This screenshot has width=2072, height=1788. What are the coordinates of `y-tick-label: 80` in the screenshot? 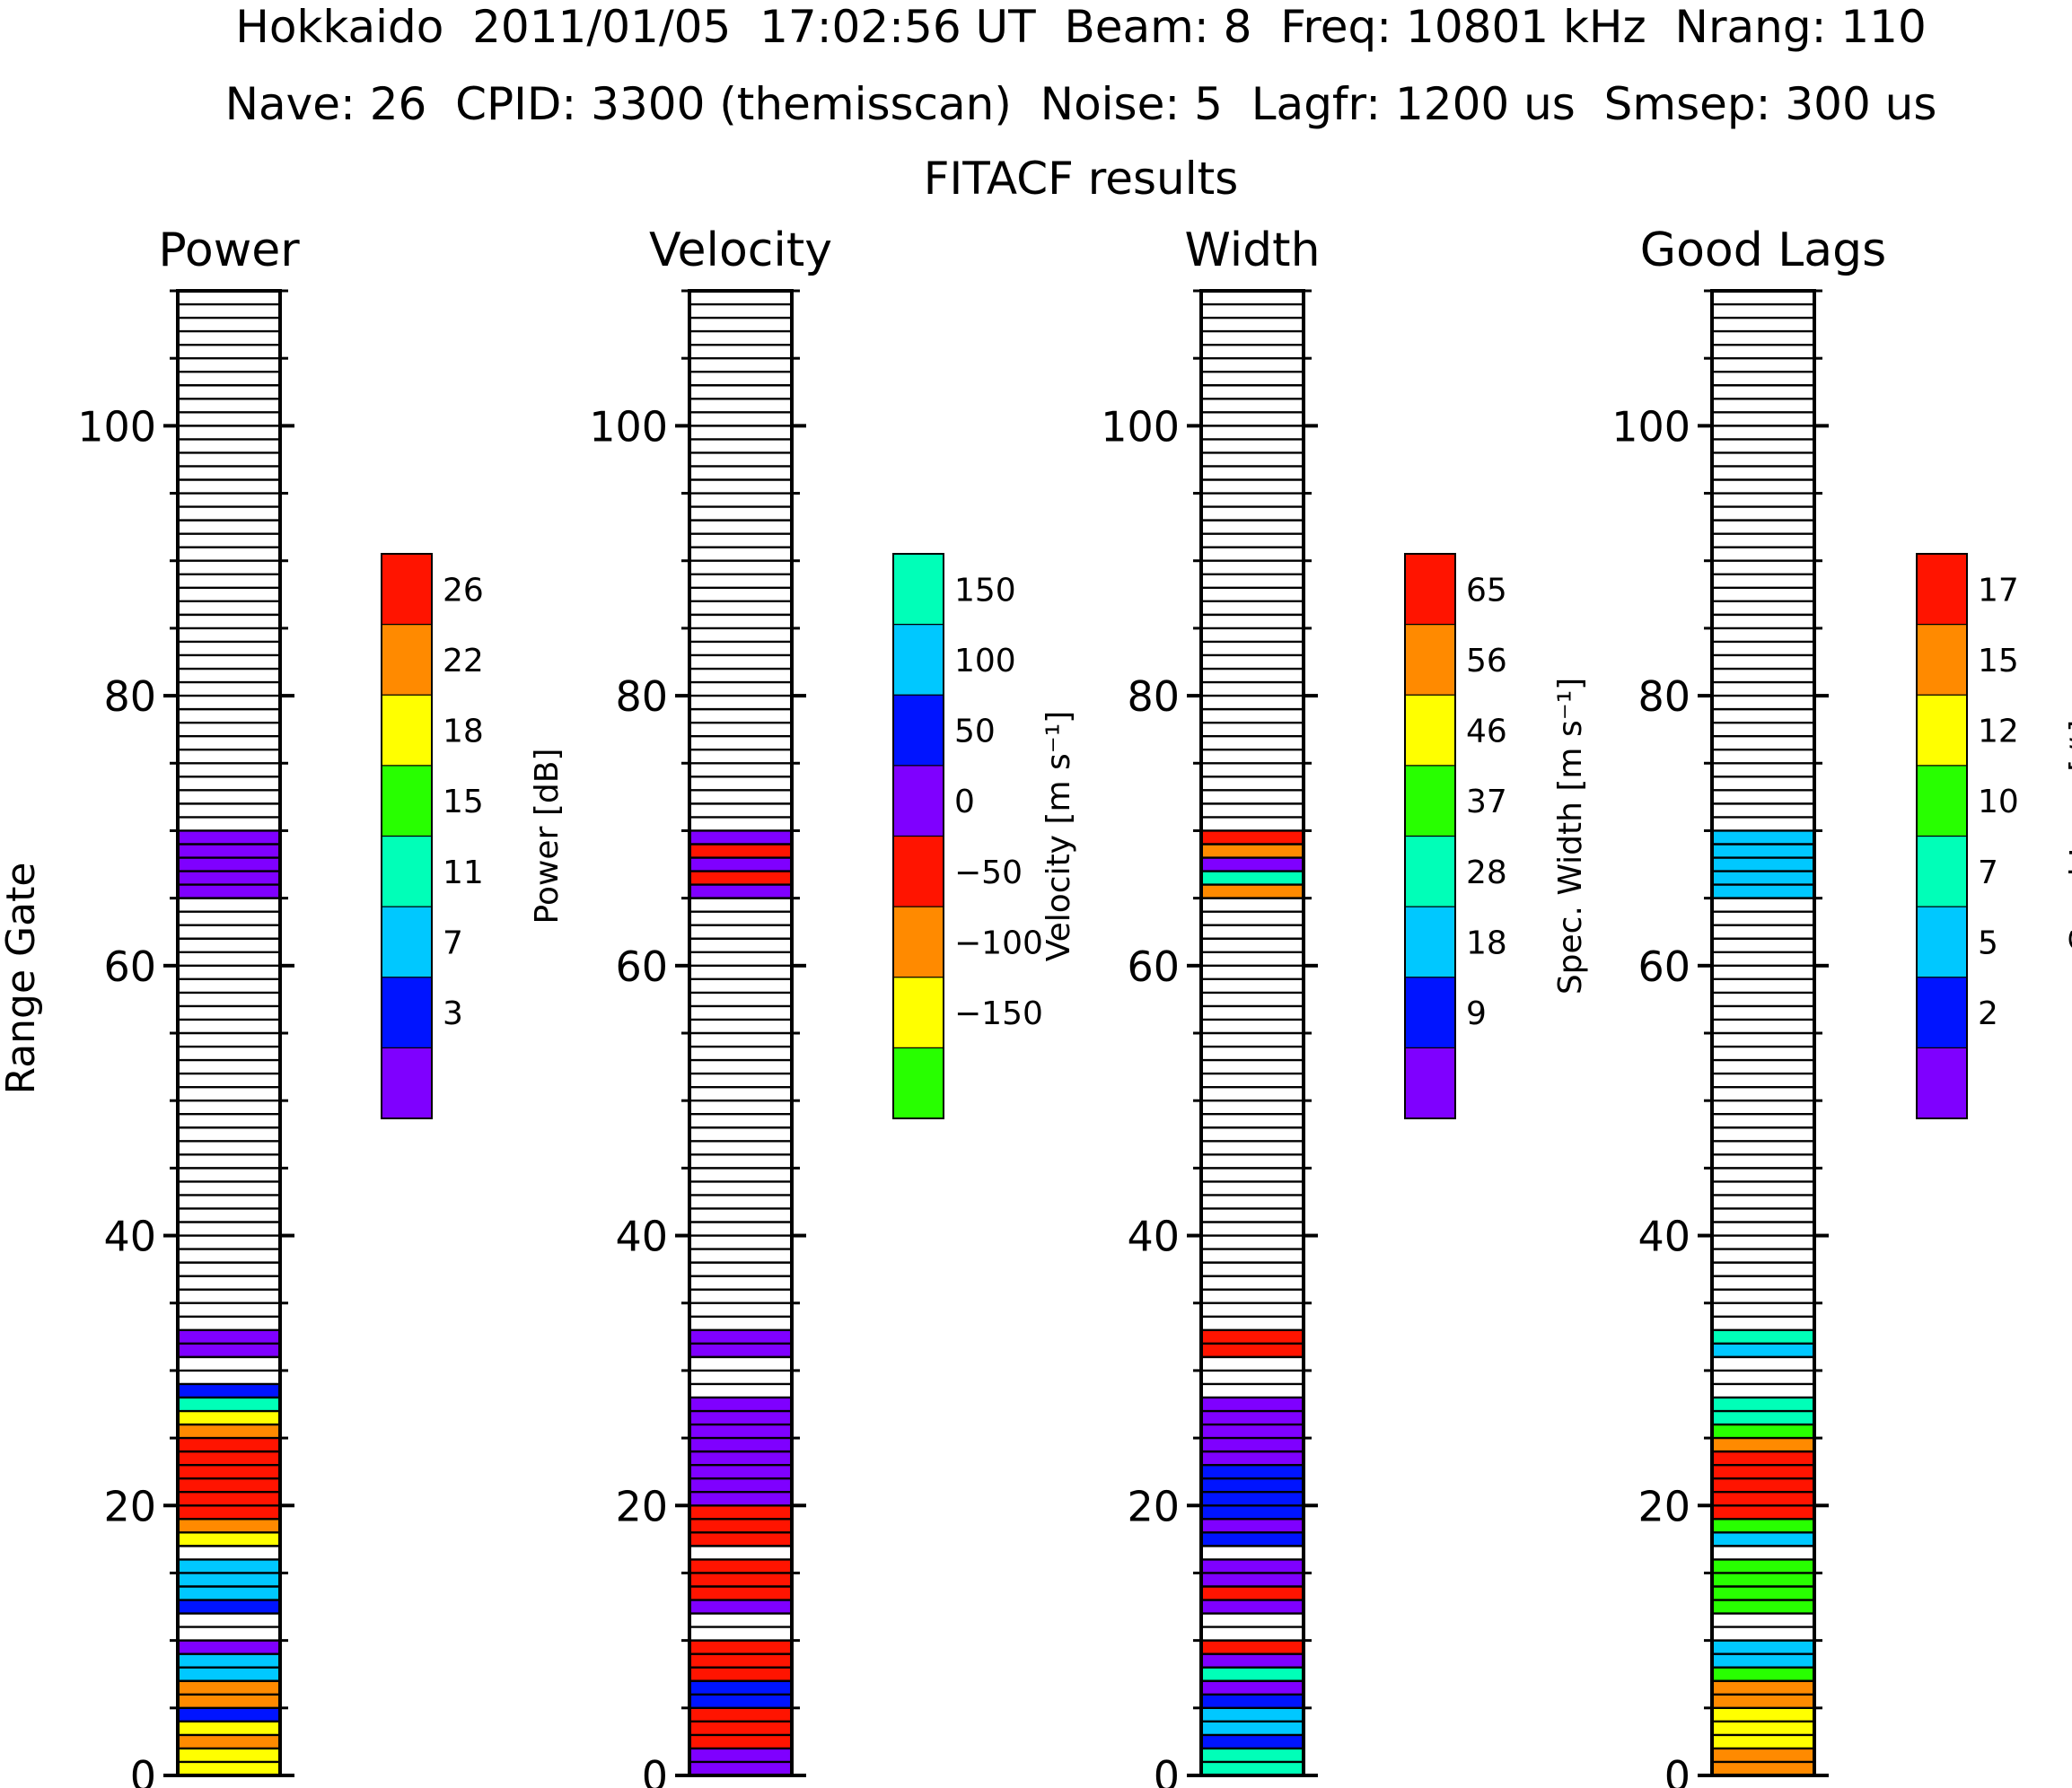 It's located at (1153, 696).